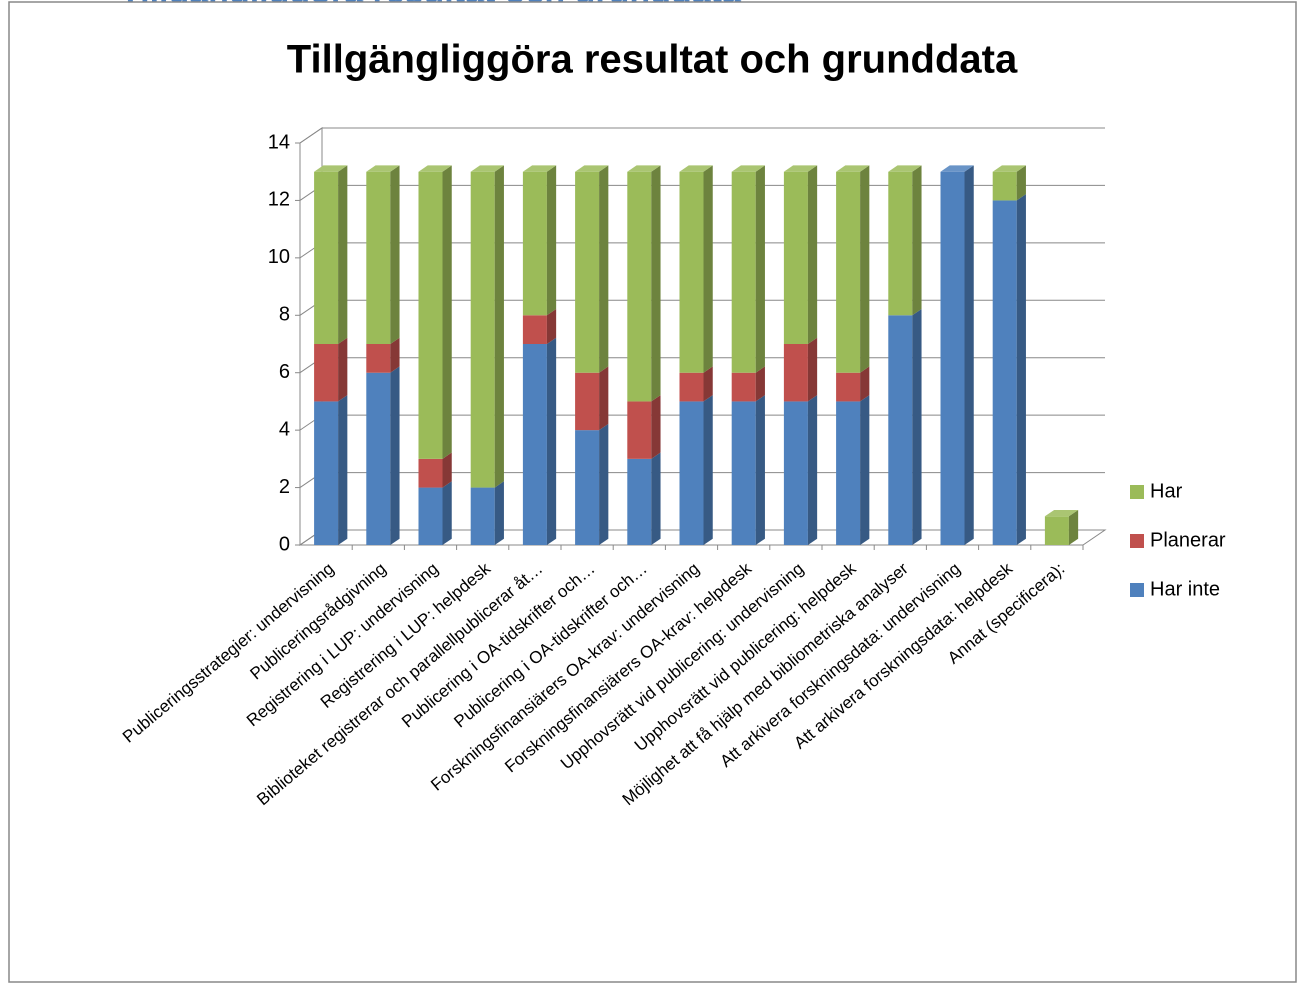 This screenshot has height=984, width=1300. Describe the element at coordinates (279, 200) in the screenshot. I see `y-tick-label: 12` at that location.